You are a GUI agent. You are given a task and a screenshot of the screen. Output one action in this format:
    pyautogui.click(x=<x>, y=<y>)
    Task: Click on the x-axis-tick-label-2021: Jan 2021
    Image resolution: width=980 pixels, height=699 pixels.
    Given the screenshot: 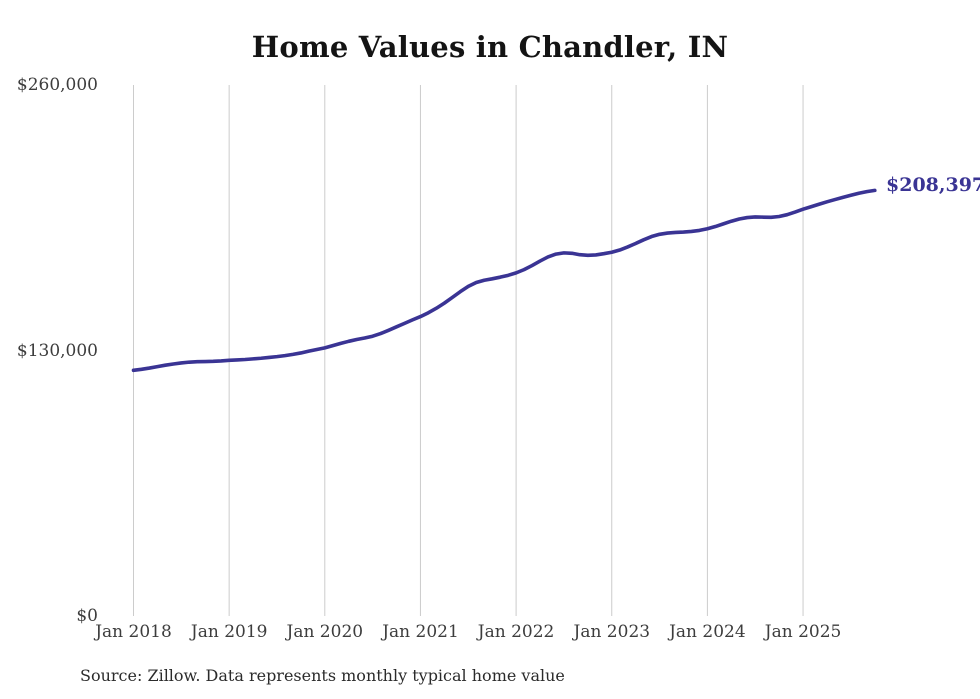 What is the action you would take?
    pyautogui.click(x=420, y=632)
    